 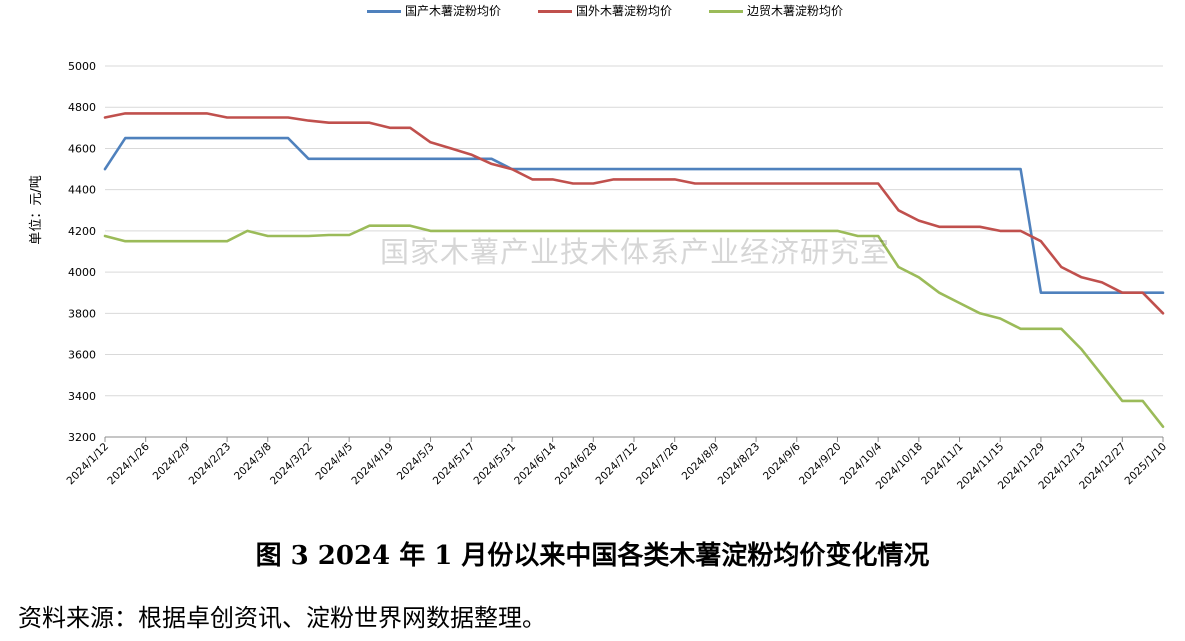 I want to click on y-tick-label: 4200, so click(x=82, y=231).